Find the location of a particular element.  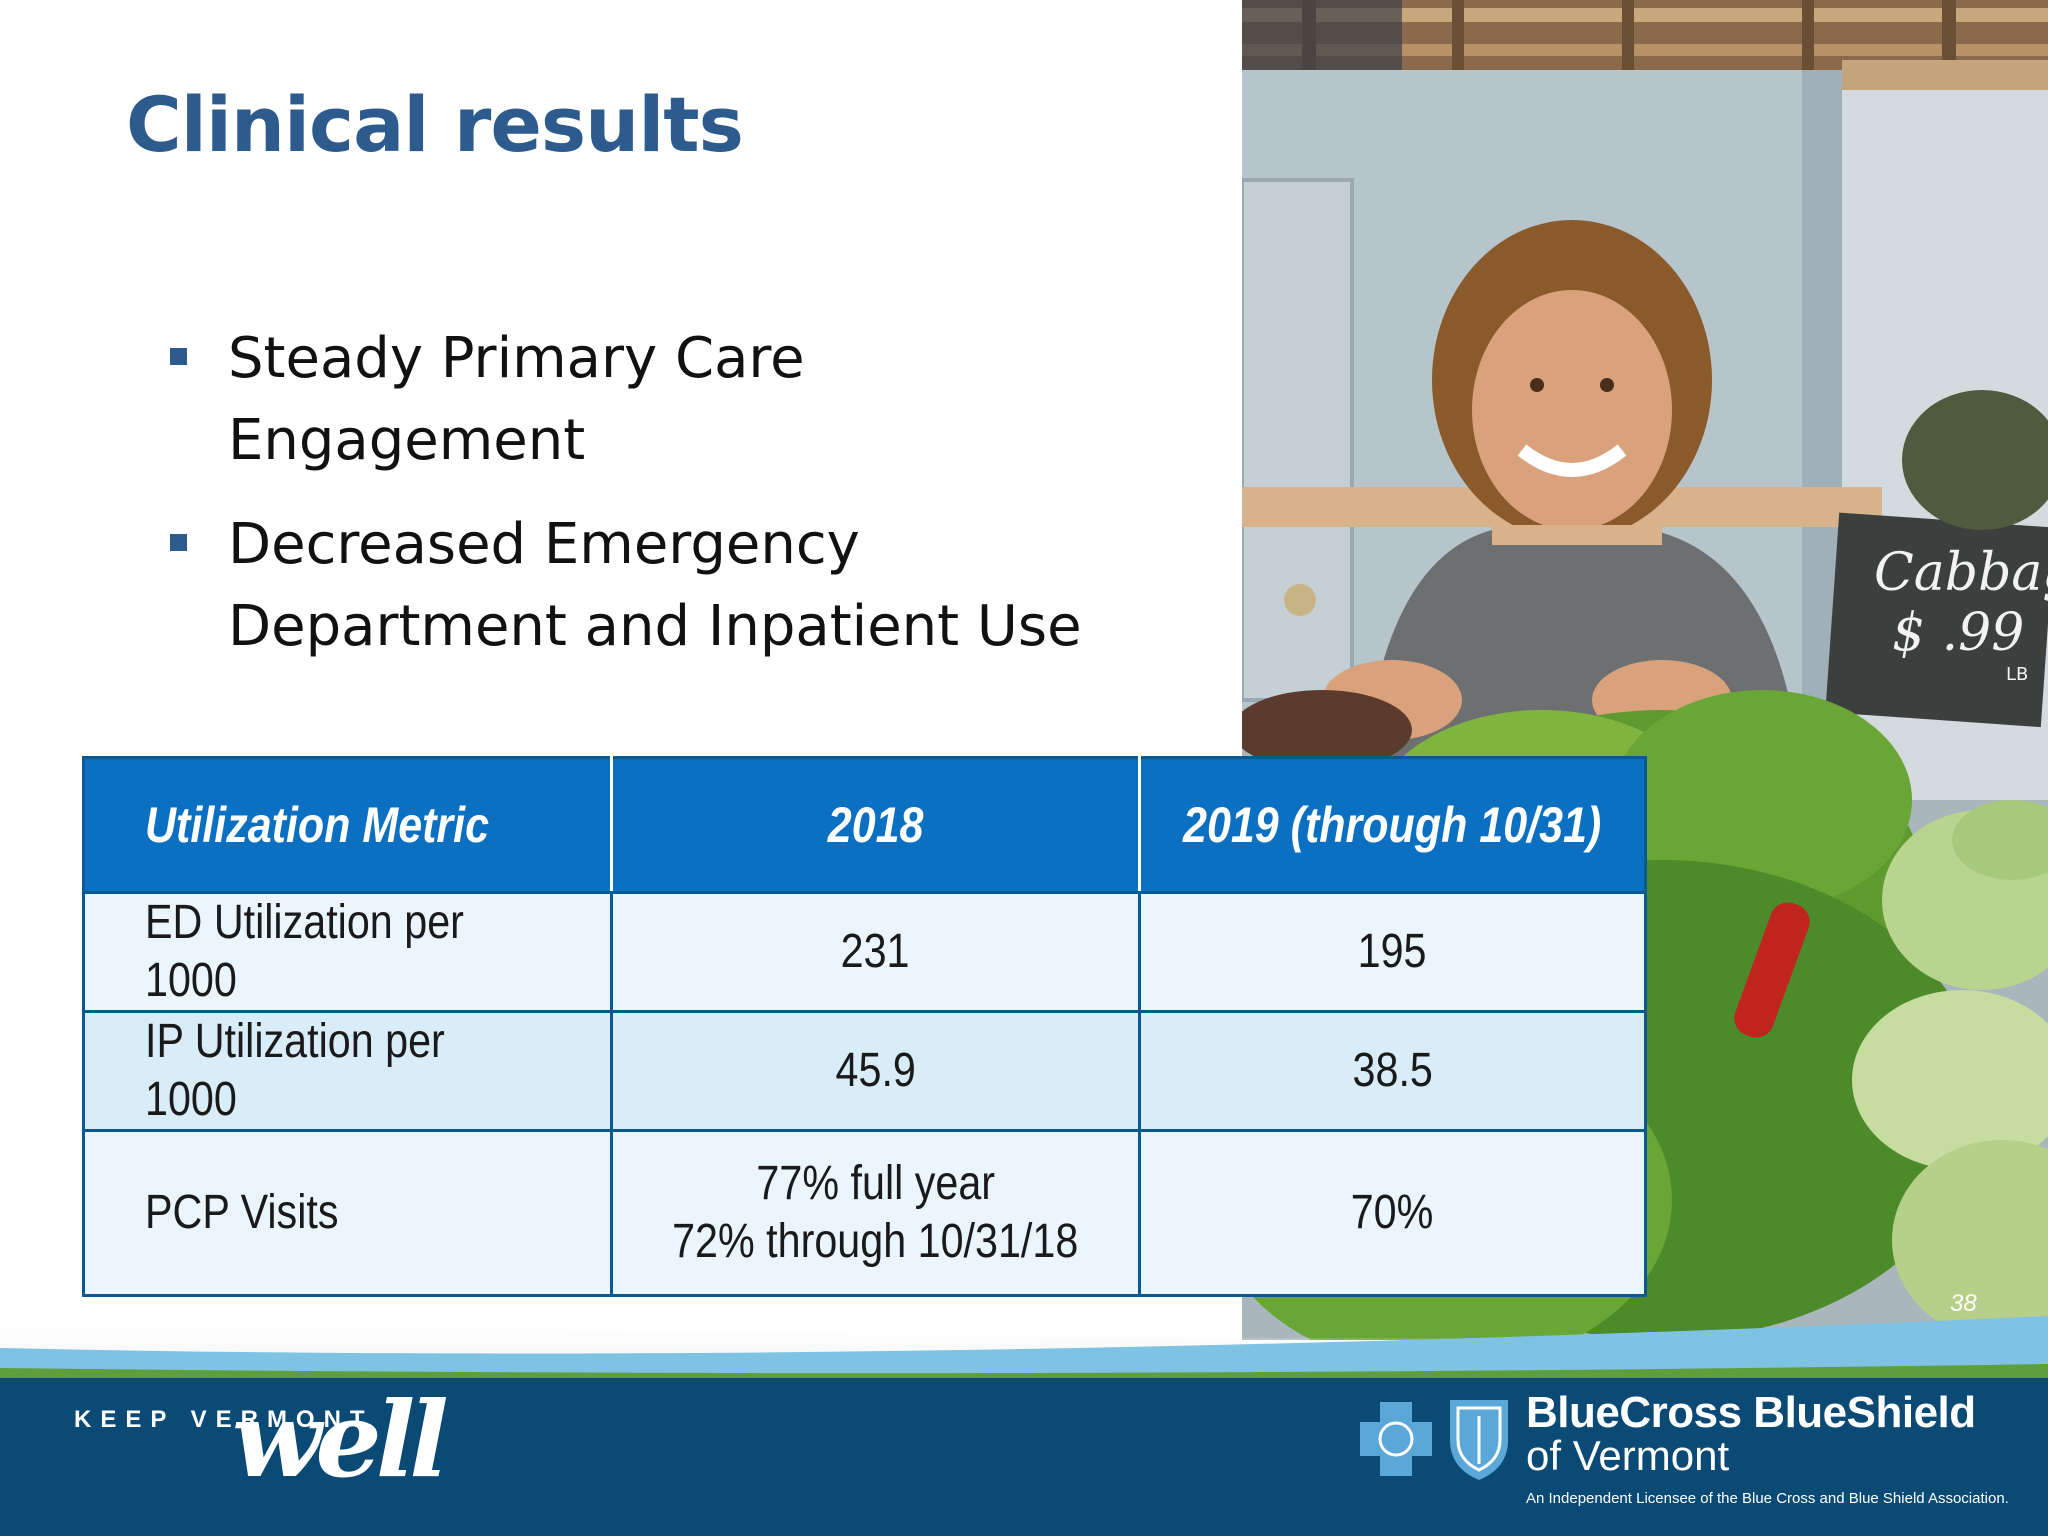

cell-2018: 77% full year 72% through 10/31/18 is located at coordinates (875, 1213).